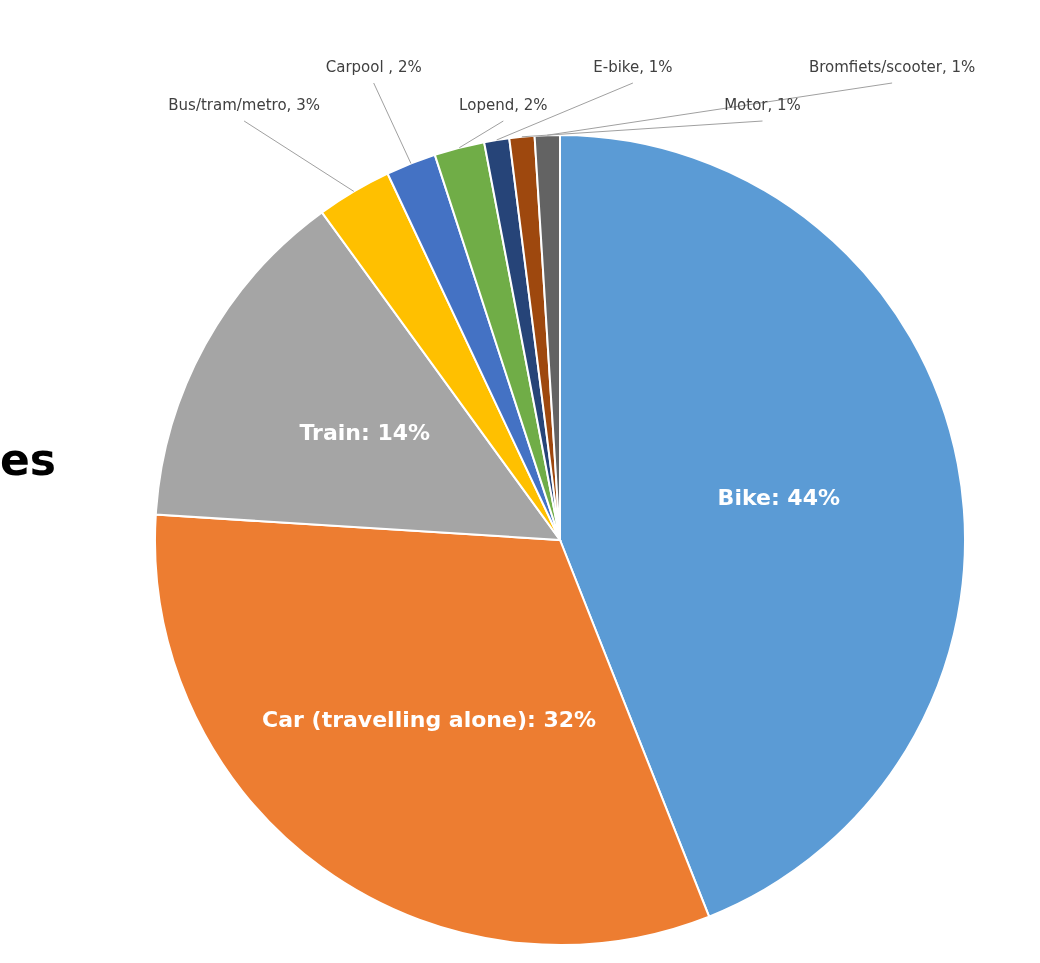 The image size is (1040, 963). I want to click on slice-label: Train: 14%, so click(365, 432).